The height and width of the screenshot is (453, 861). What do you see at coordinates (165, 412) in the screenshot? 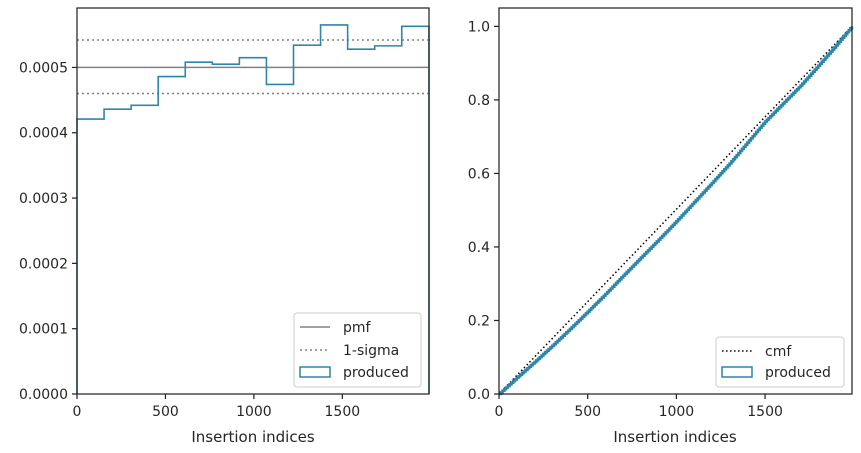
I see `left-x-tick-label: 500` at bounding box center [165, 412].